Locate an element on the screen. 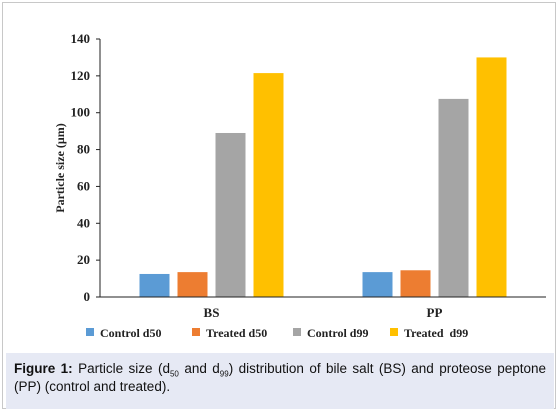  y-tick-label: 140 is located at coordinates (81, 38).